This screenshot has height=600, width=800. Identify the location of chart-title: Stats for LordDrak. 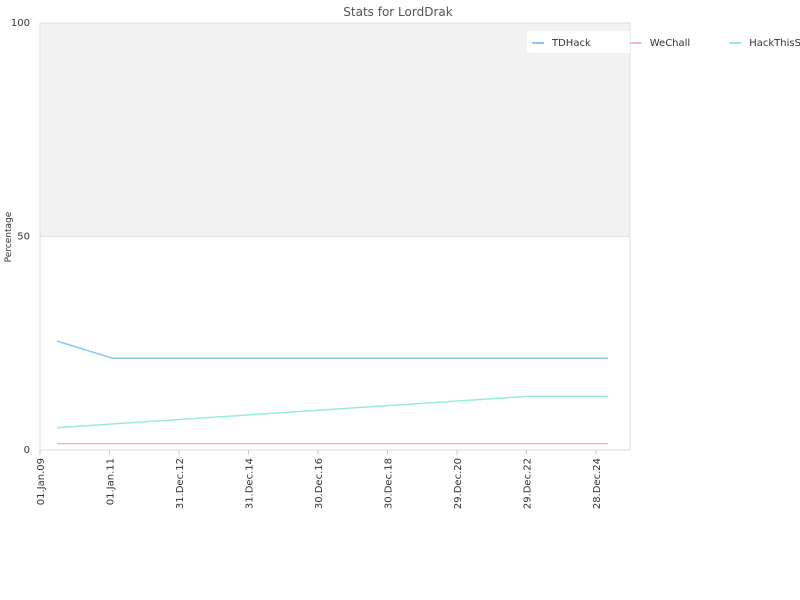
(397, 12).